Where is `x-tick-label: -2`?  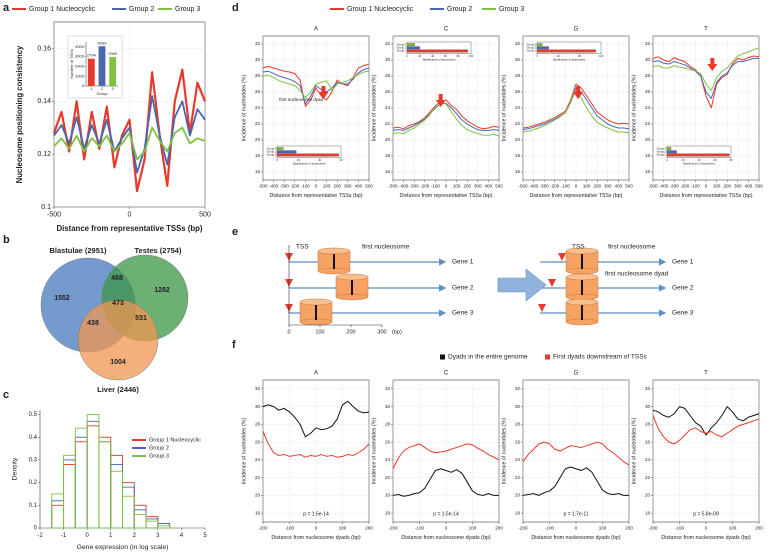
x-tick-label: -2 is located at coordinates (40, 536).